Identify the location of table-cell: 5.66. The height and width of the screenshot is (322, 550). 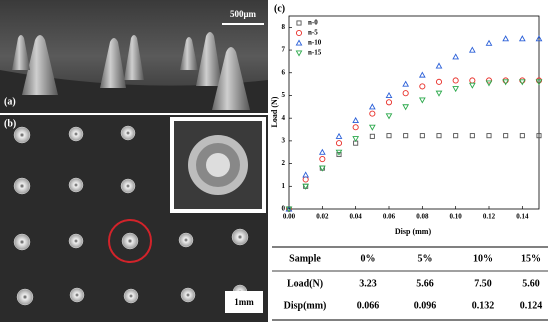
(425, 283).